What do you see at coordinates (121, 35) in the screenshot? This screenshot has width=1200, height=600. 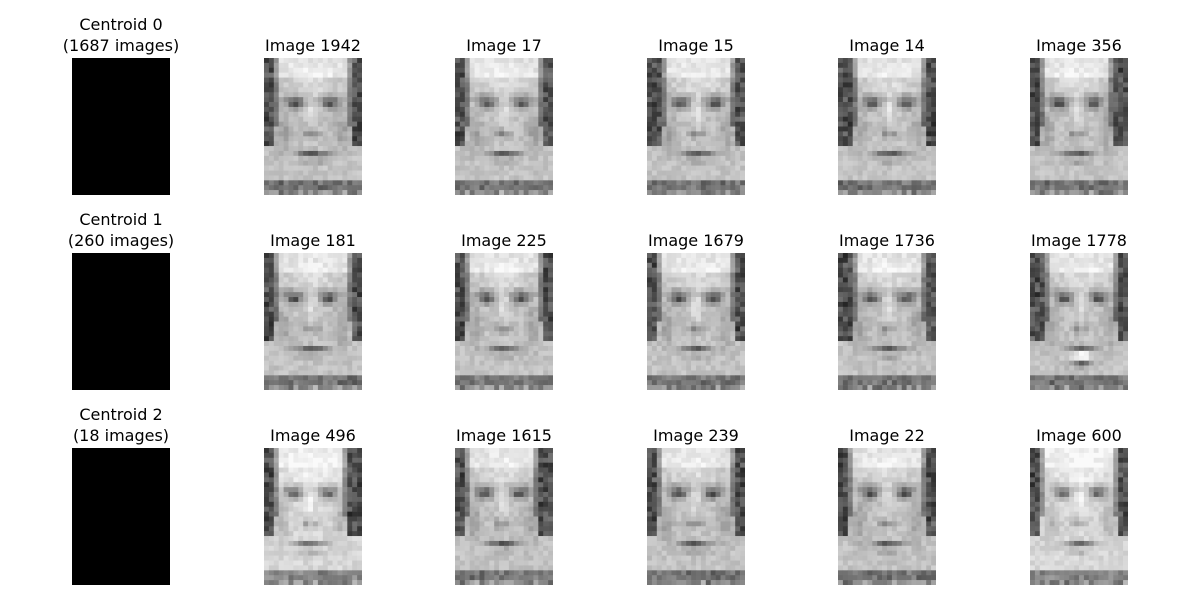 I see `centroid-title-0: Centroid 0 (1687 images)` at bounding box center [121, 35].